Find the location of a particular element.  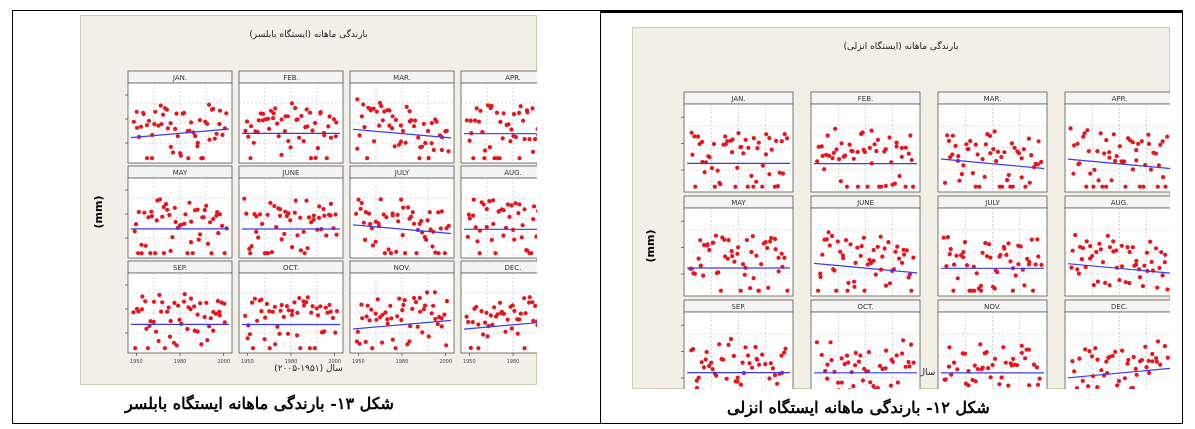

panel-3: MAR. is located at coordinates (992, 142).